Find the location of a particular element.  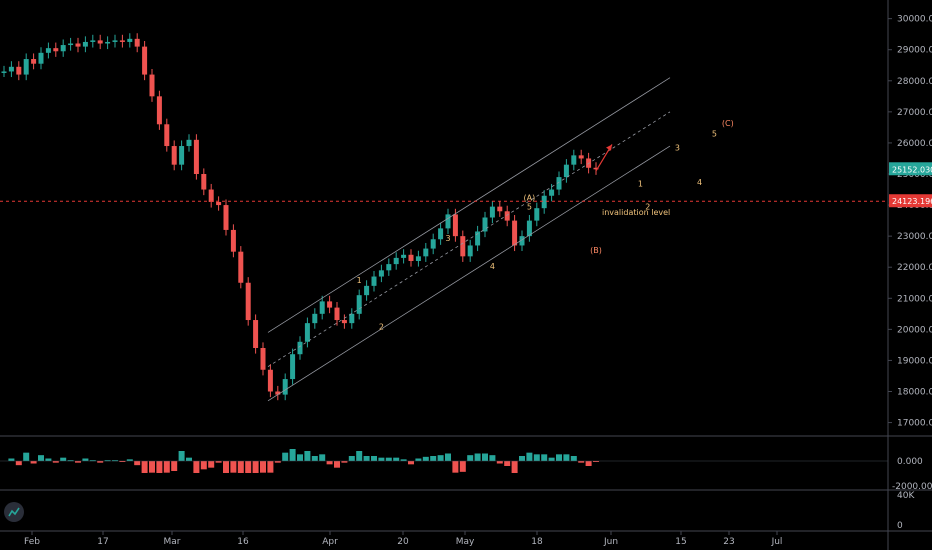

wave-label: (B) is located at coordinates (596, 250).